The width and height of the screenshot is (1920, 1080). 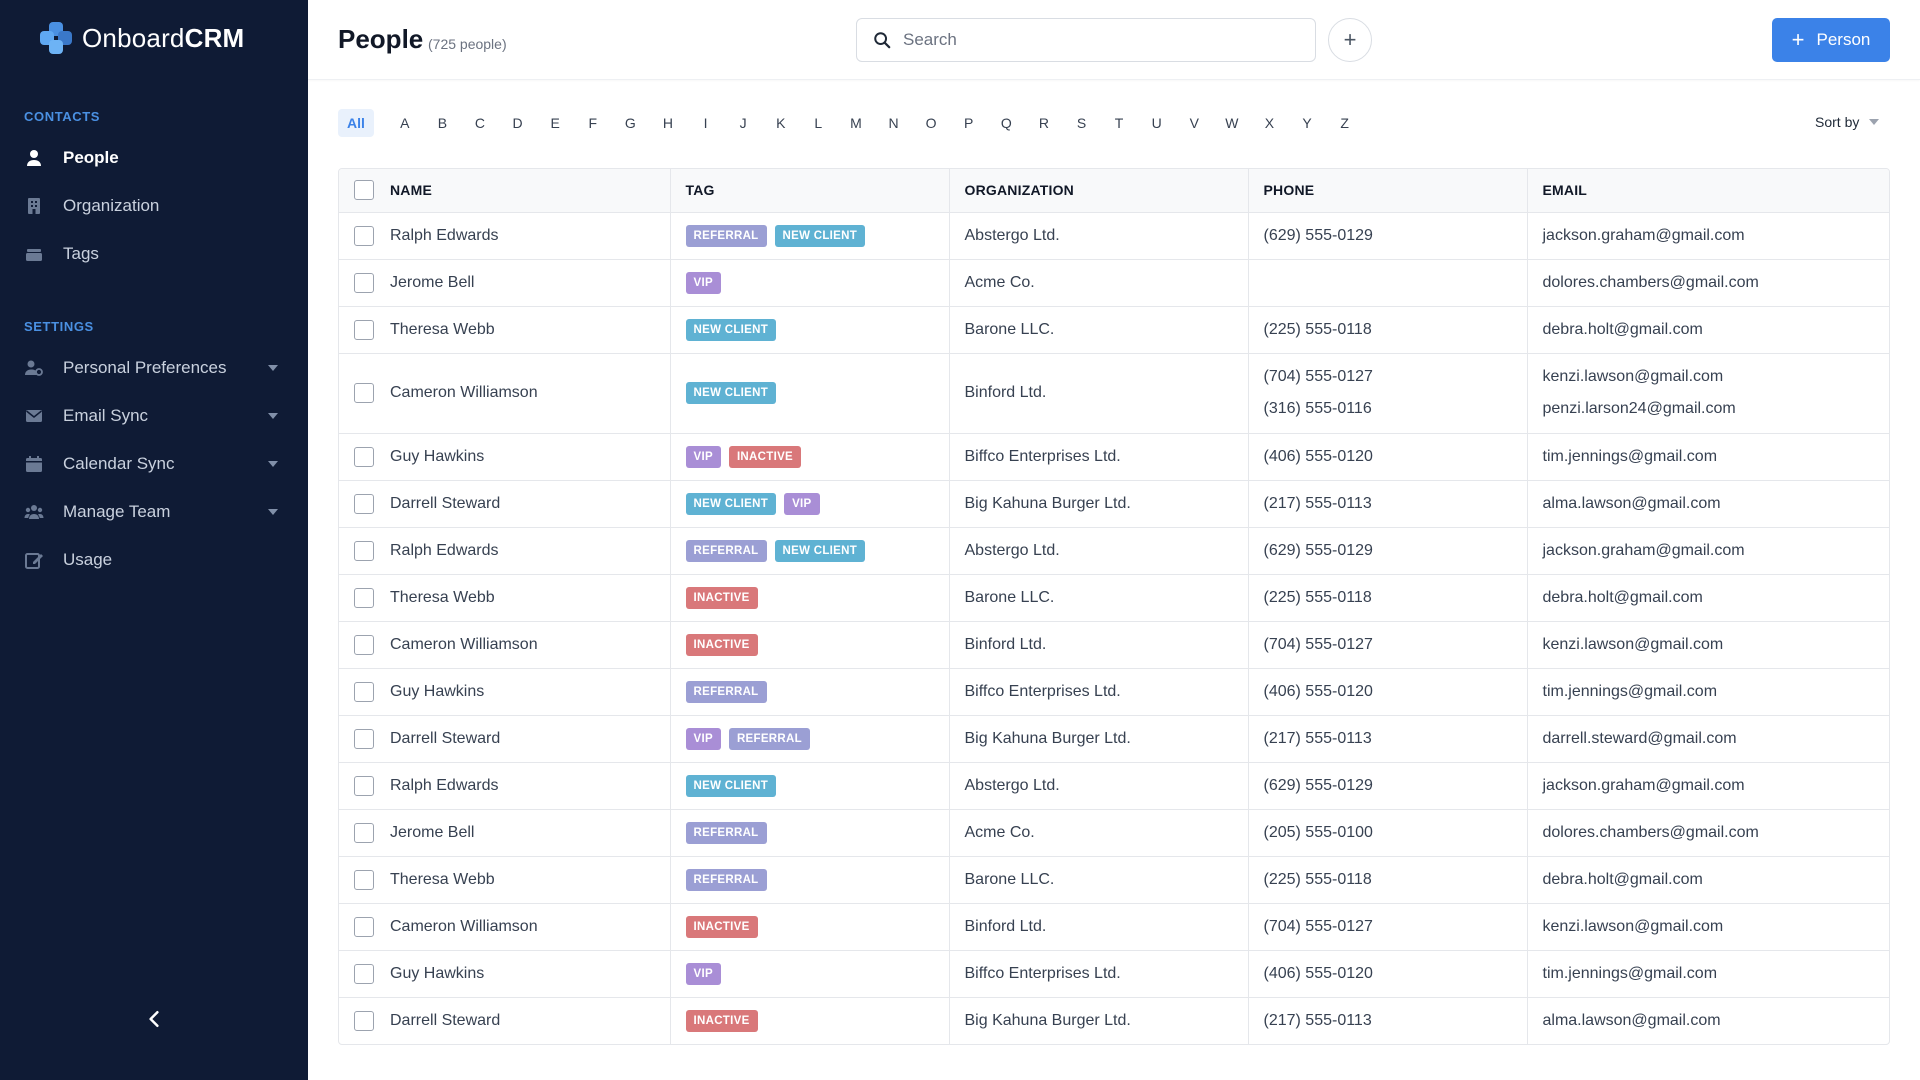 What do you see at coordinates (154, 560) in the screenshot?
I see `sidebar-item-usage: Usage` at bounding box center [154, 560].